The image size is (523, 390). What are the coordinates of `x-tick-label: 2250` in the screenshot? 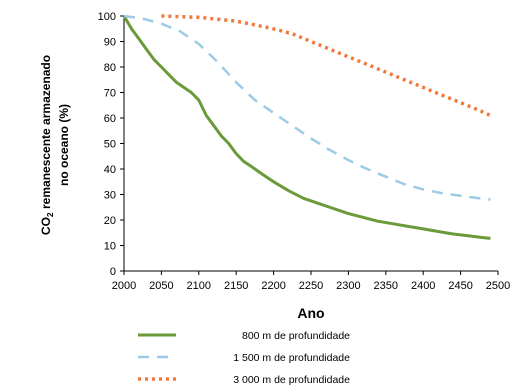 It's located at (311, 286).